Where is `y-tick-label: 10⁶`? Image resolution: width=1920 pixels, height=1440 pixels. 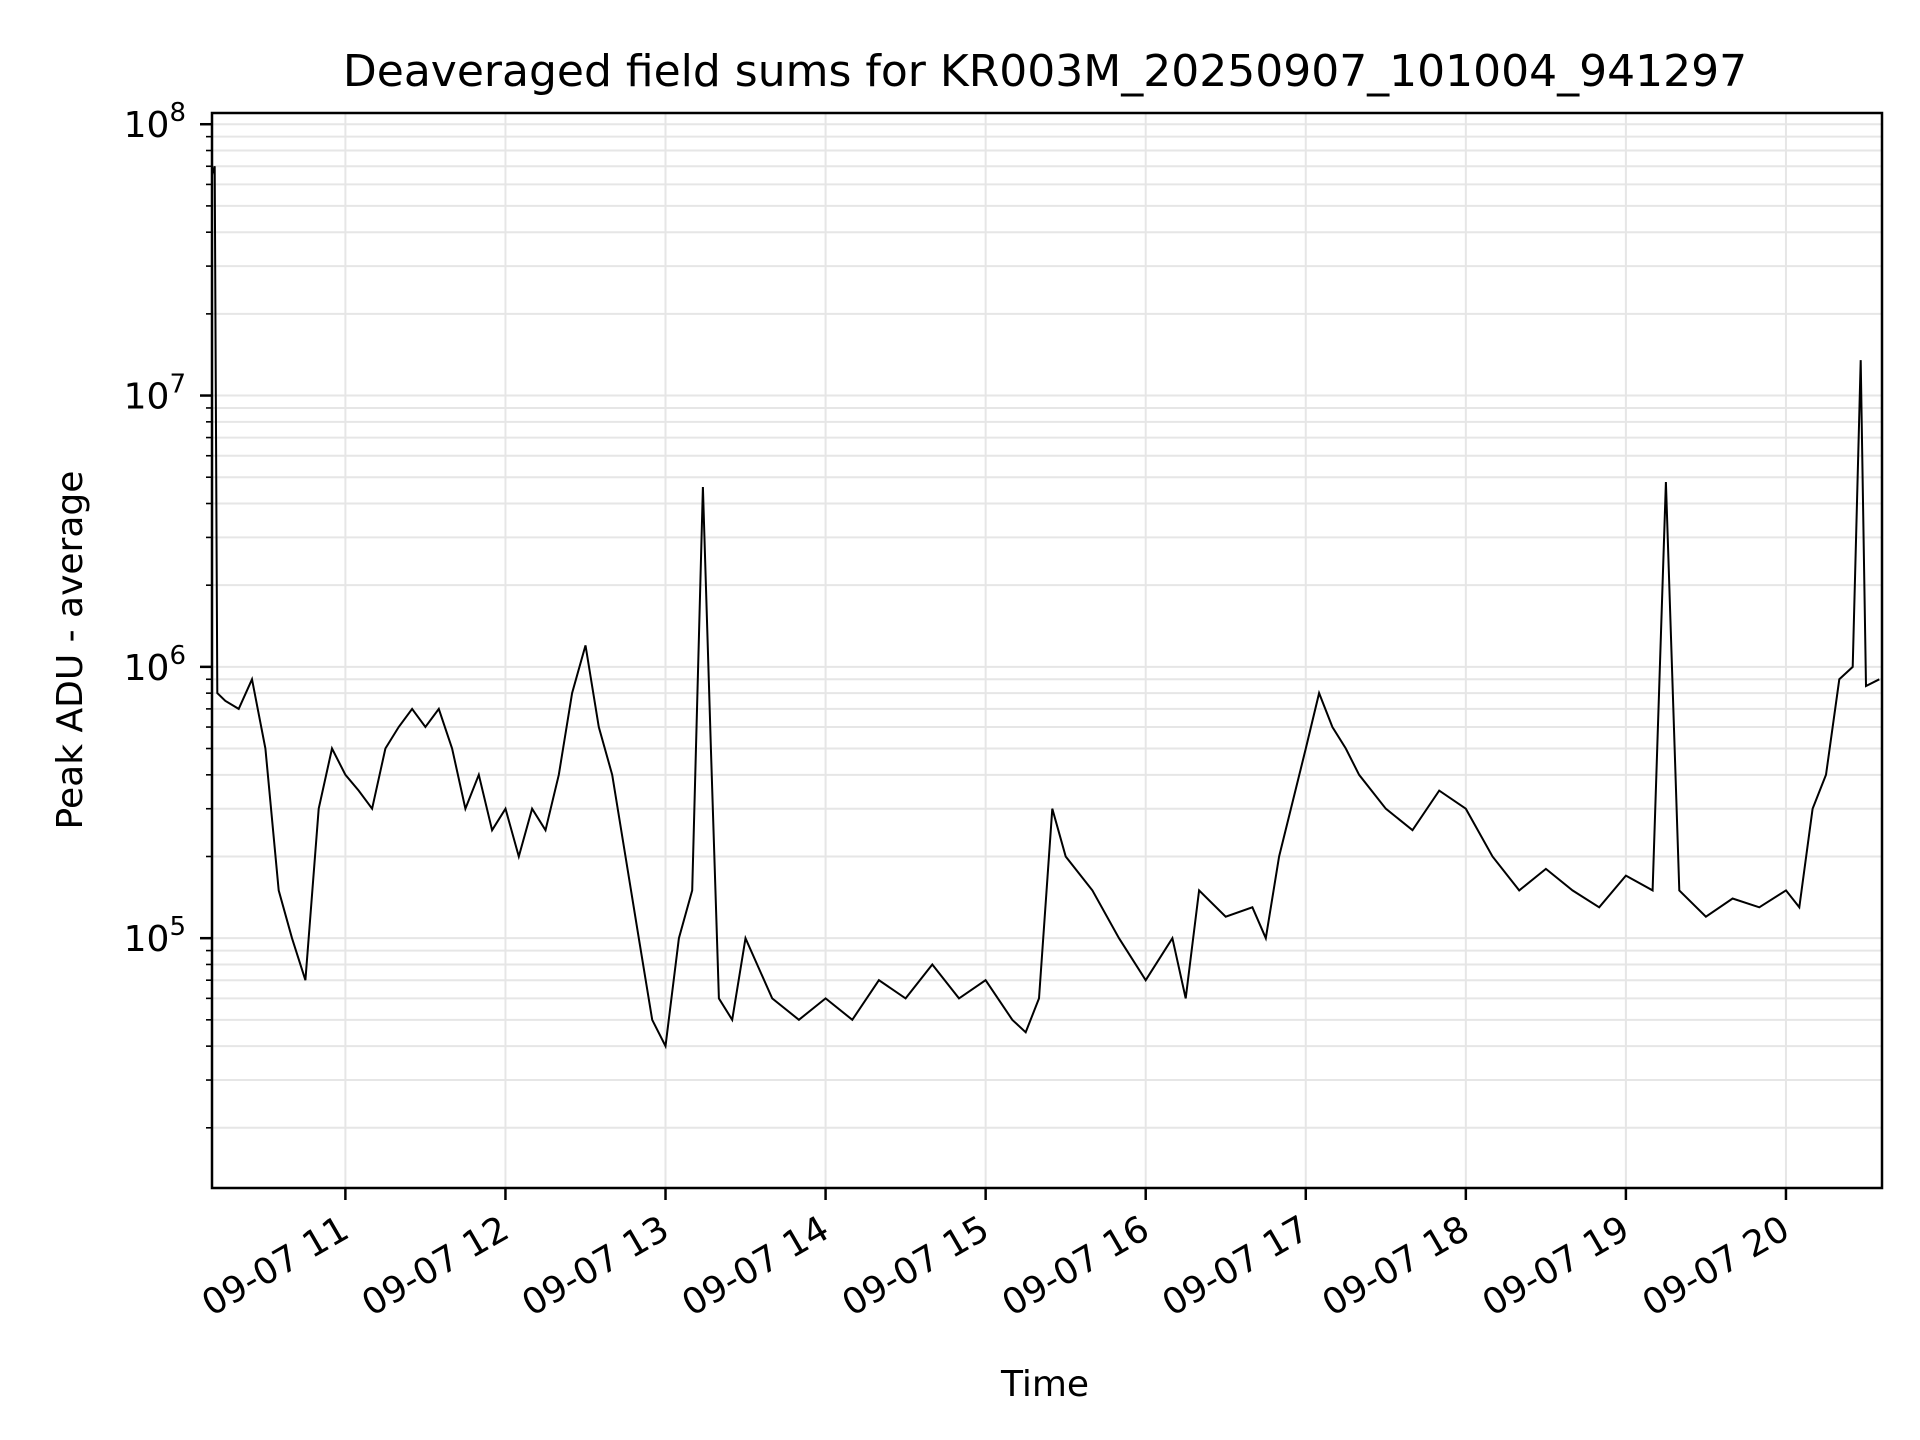 y-tick-label: 10⁶ is located at coordinates (155, 665).